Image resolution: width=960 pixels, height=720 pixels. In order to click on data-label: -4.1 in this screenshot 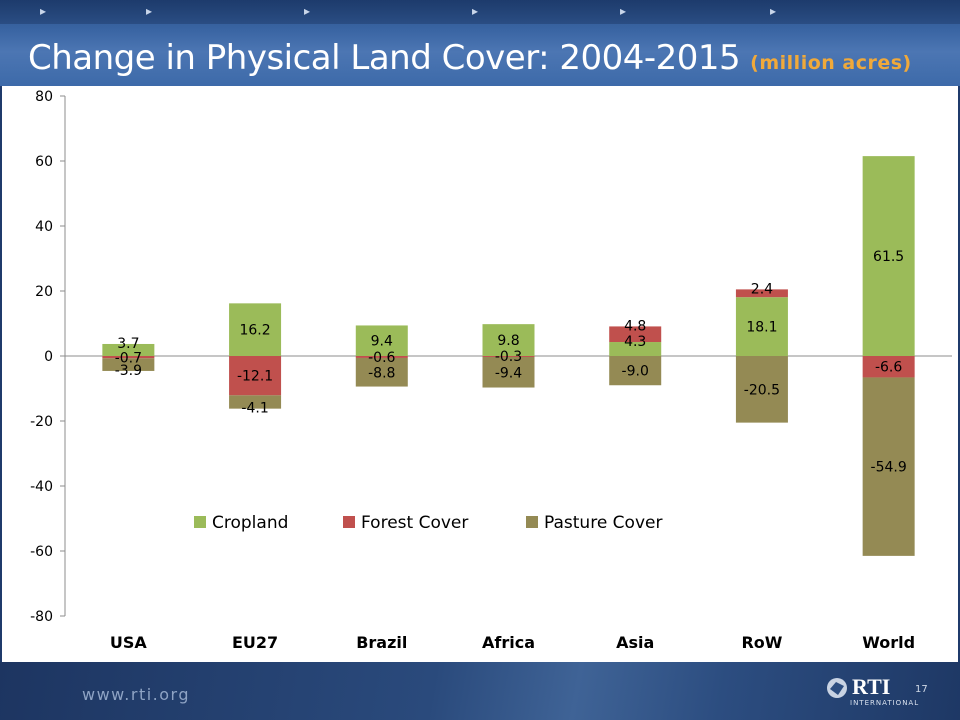, I will do `click(254, 409)`.